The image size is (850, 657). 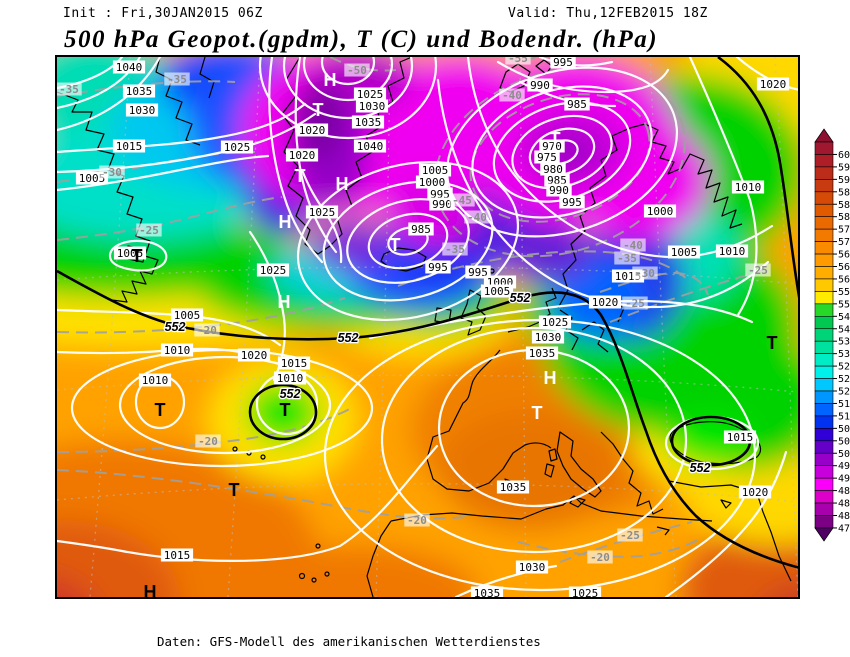 What do you see at coordinates (163, 13) in the screenshot?
I see `init-time-label: Init : Fri,30JAN2015 06Z` at bounding box center [163, 13].